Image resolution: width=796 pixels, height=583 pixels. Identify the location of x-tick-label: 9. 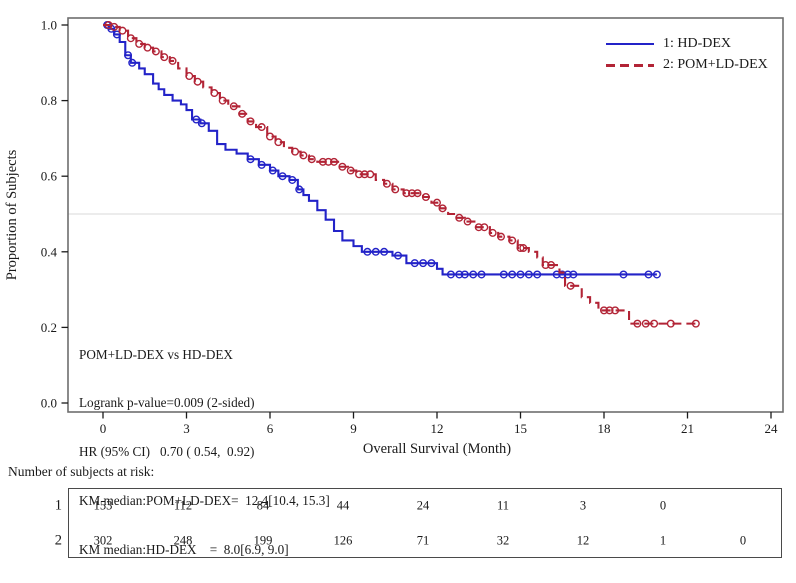
(353, 428).